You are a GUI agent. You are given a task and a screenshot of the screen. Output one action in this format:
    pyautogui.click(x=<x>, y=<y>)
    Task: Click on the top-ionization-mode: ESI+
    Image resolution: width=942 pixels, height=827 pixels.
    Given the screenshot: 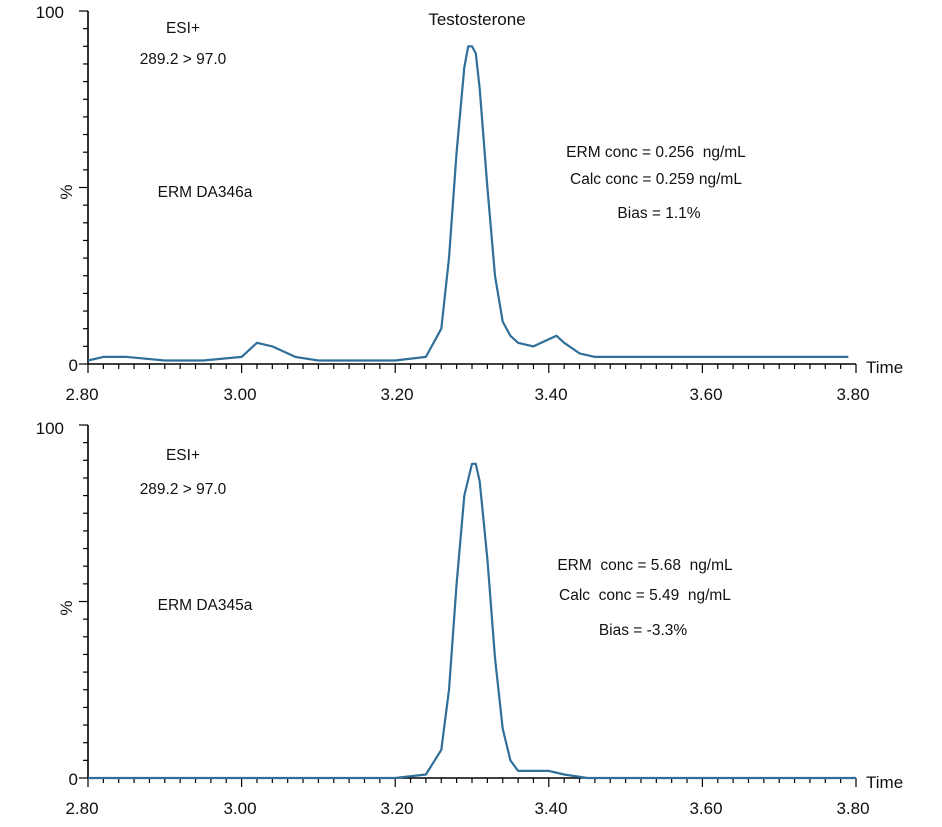 What is the action you would take?
    pyautogui.click(x=183, y=28)
    